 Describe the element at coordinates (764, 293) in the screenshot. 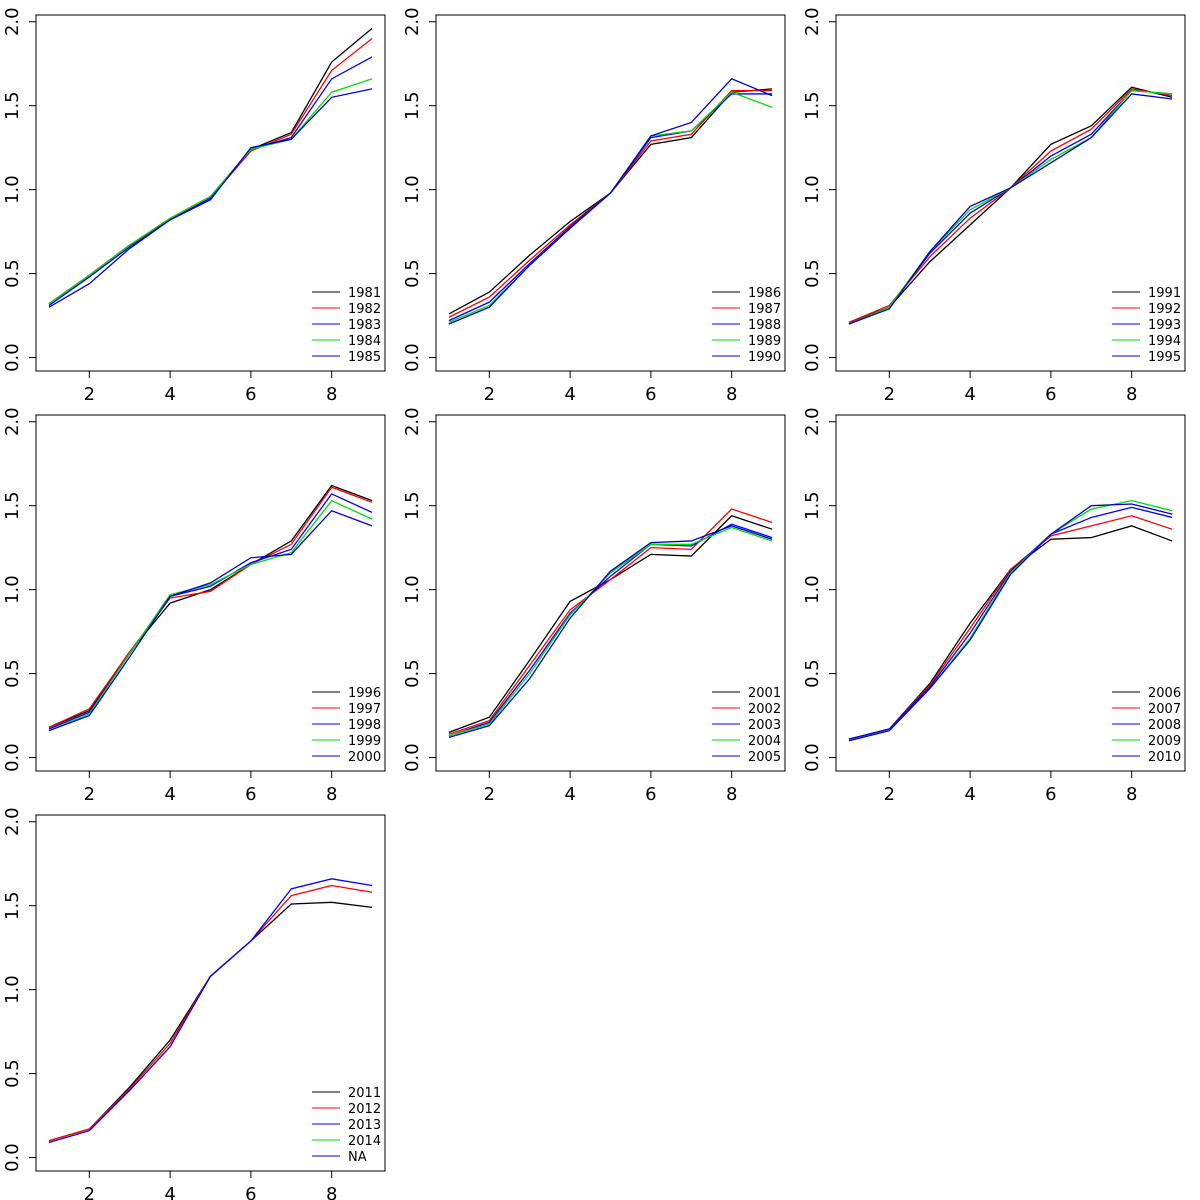

I see `legend-label: 1986` at that location.